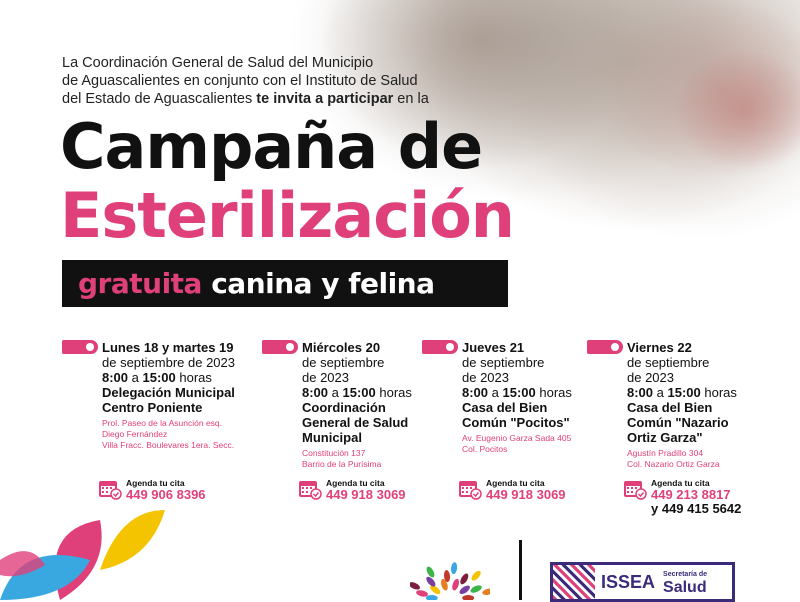 Image resolution: width=800 pixels, height=602 pixels. What do you see at coordinates (135, 434) in the screenshot?
I see `address-line: Diego Fernández` at bounding box center [135, 434].